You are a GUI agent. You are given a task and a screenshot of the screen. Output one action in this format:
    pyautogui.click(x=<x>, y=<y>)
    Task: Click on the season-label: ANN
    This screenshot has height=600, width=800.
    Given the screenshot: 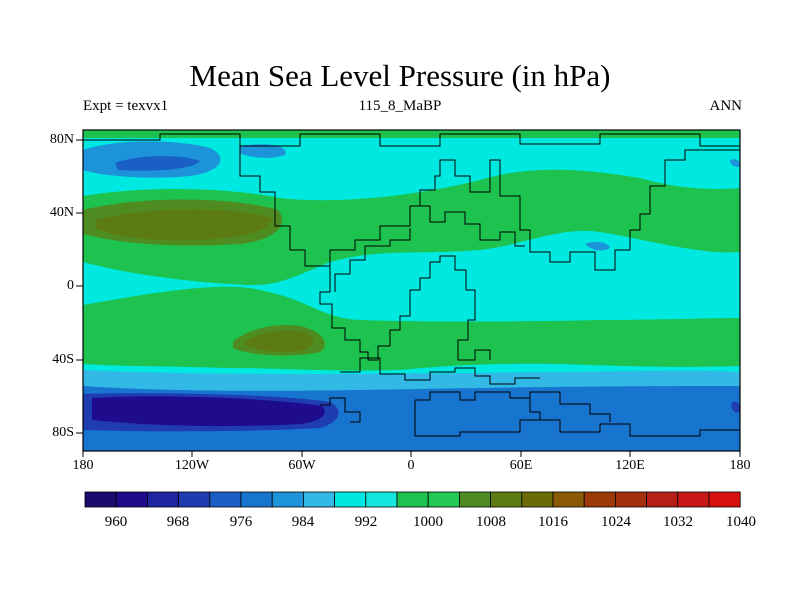 What is the action you would take?
    pyautogui.click(x=726, y=106)
    